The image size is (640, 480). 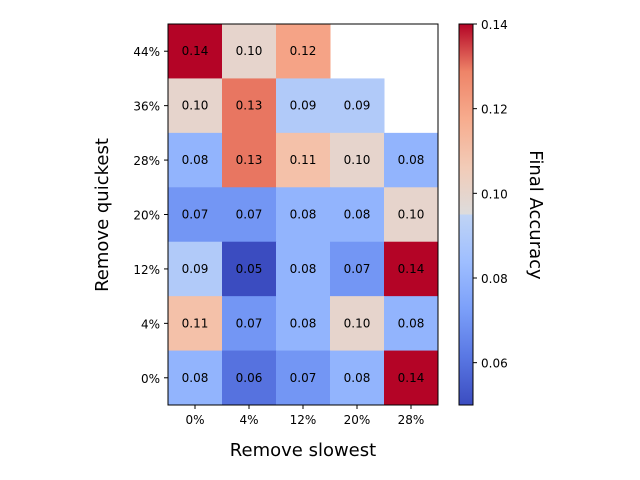 What do you see at coordinates (102, 215) in the screenshot?
I see `y-axis-label: Remove quickest` at bounding box center [102, 215].